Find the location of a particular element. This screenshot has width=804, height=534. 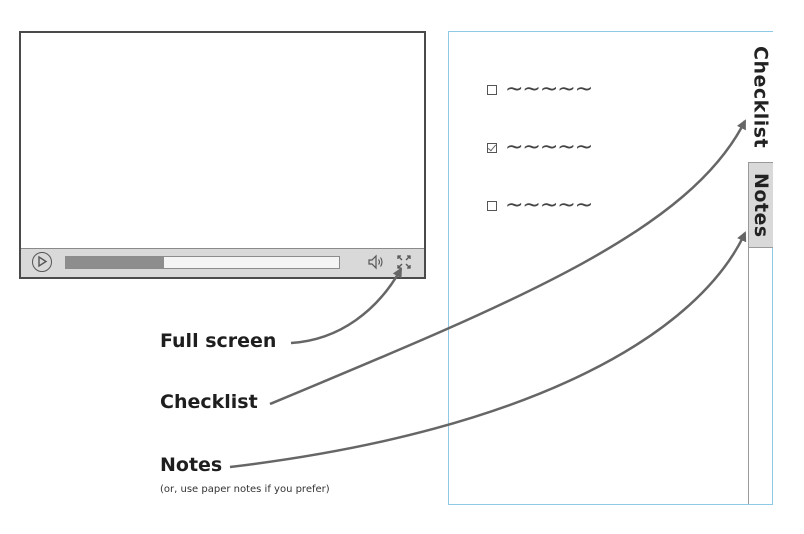

annotation-fullscreen: Full screen is located at coordinates (218, 341).